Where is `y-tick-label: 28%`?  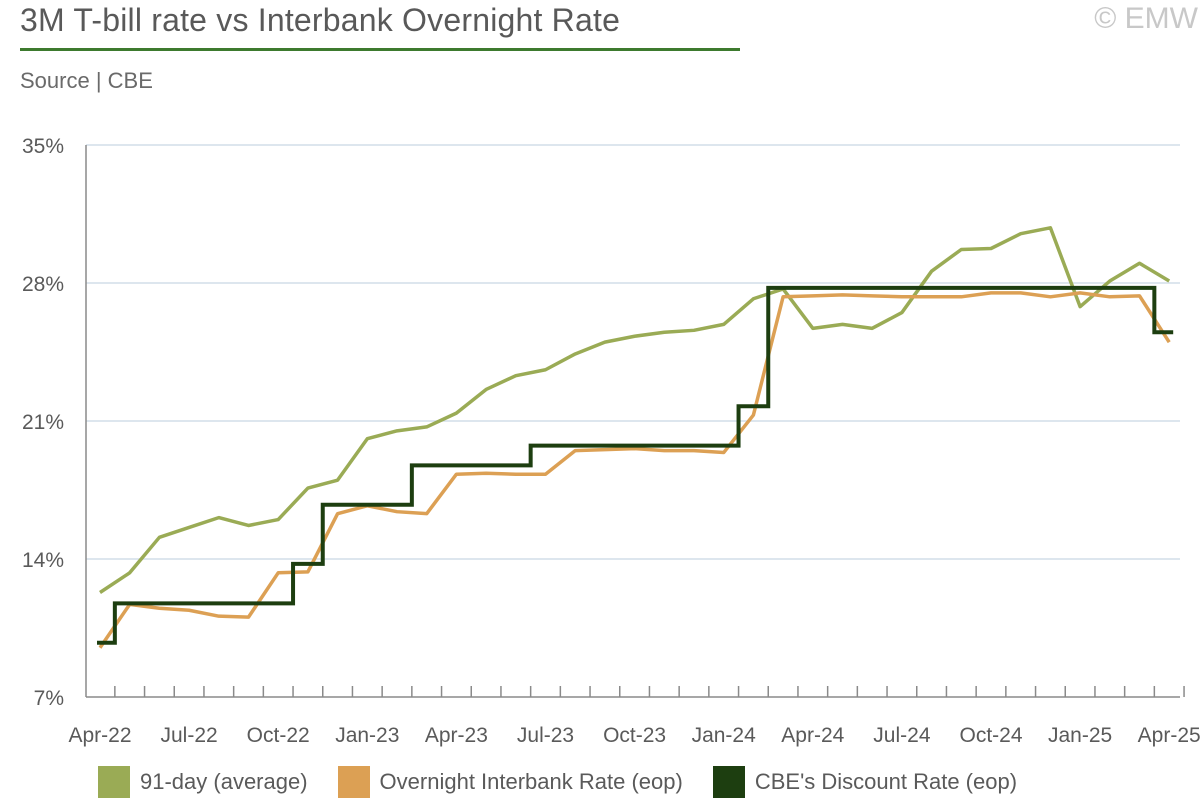
y-tick-label: 28% is located at coordinates (43, 284).